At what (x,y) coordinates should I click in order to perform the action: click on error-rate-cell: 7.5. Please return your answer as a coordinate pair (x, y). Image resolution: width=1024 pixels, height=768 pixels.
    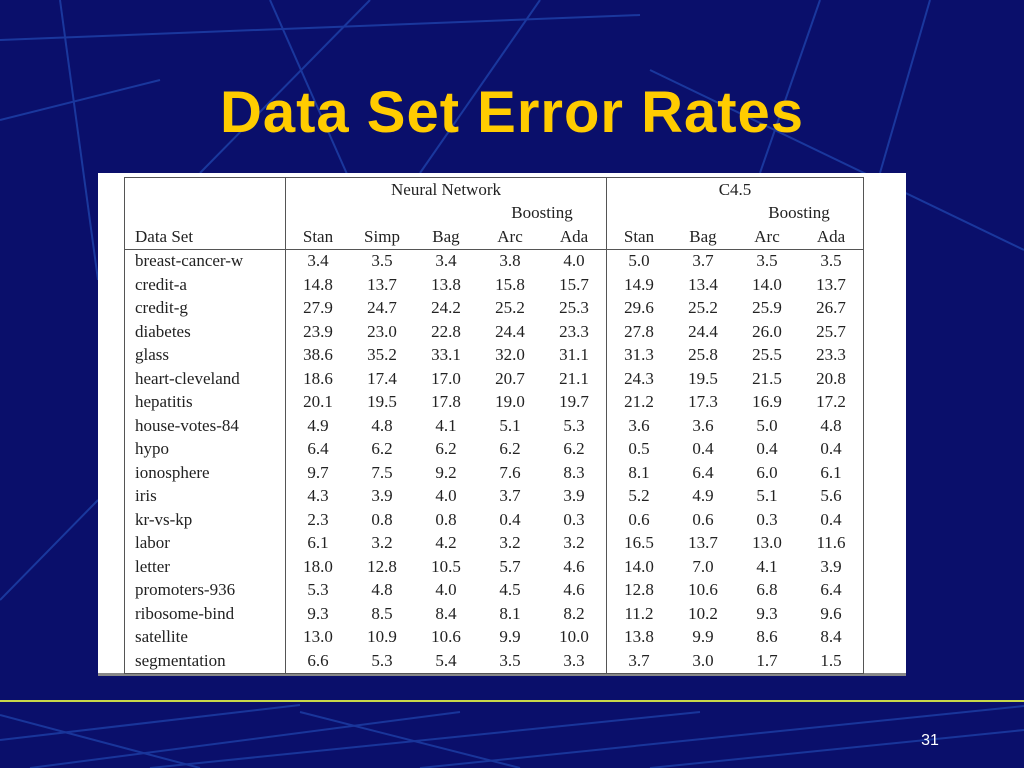
    Looking at the image, I should click on (382, 472).